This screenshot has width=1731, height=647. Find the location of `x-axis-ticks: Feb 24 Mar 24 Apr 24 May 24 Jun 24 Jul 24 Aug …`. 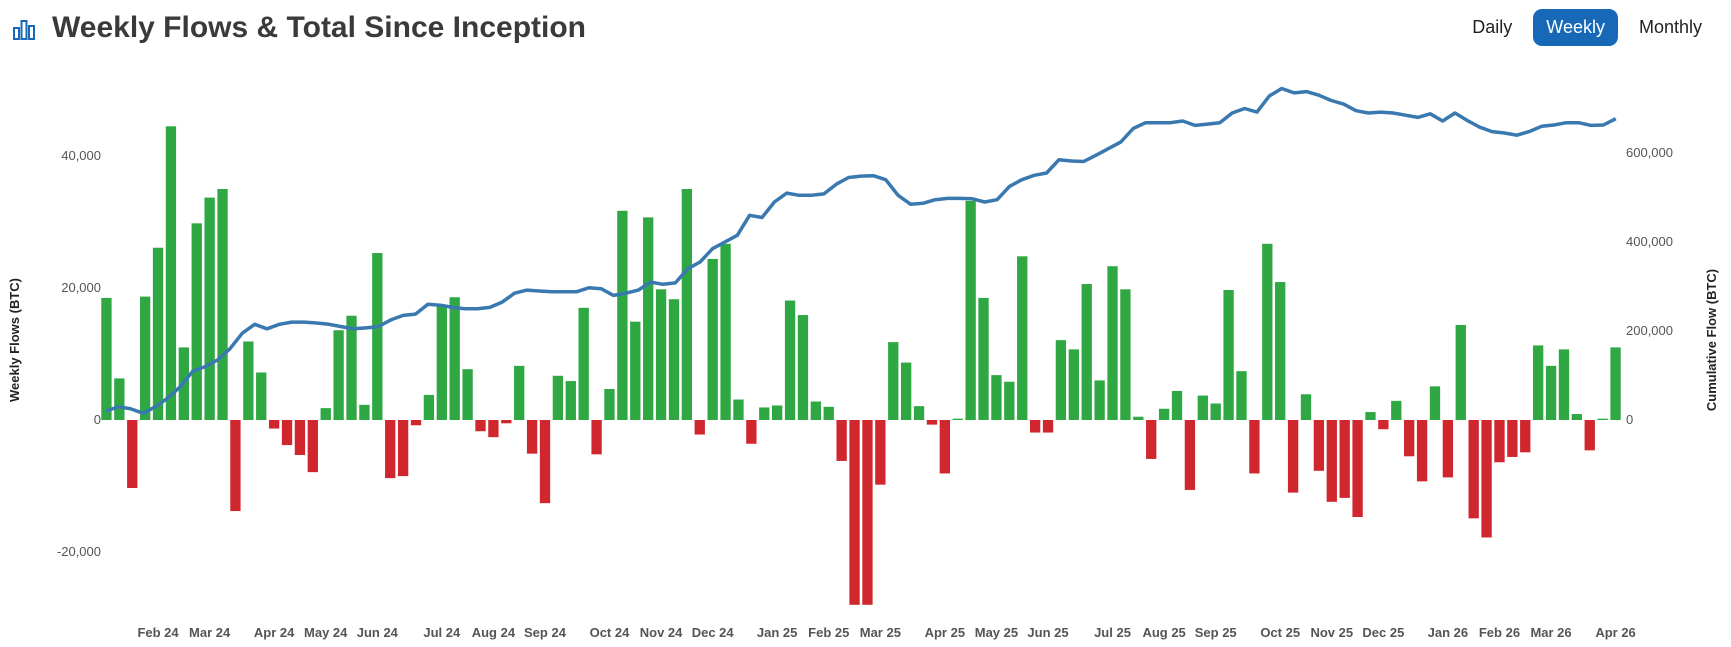

x-axis-ticks: Feb 24 Mar 24 Apr 24 May 24 Jun 24 Jul 24 Aug … is located at coordinates (886, 632).